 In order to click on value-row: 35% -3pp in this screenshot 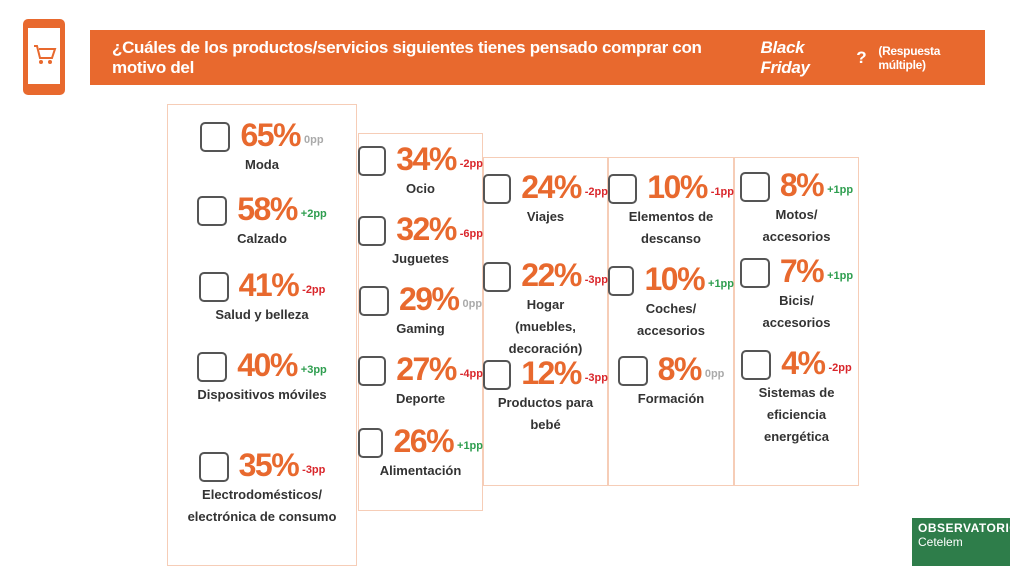, I will do `click(262, 465)`.